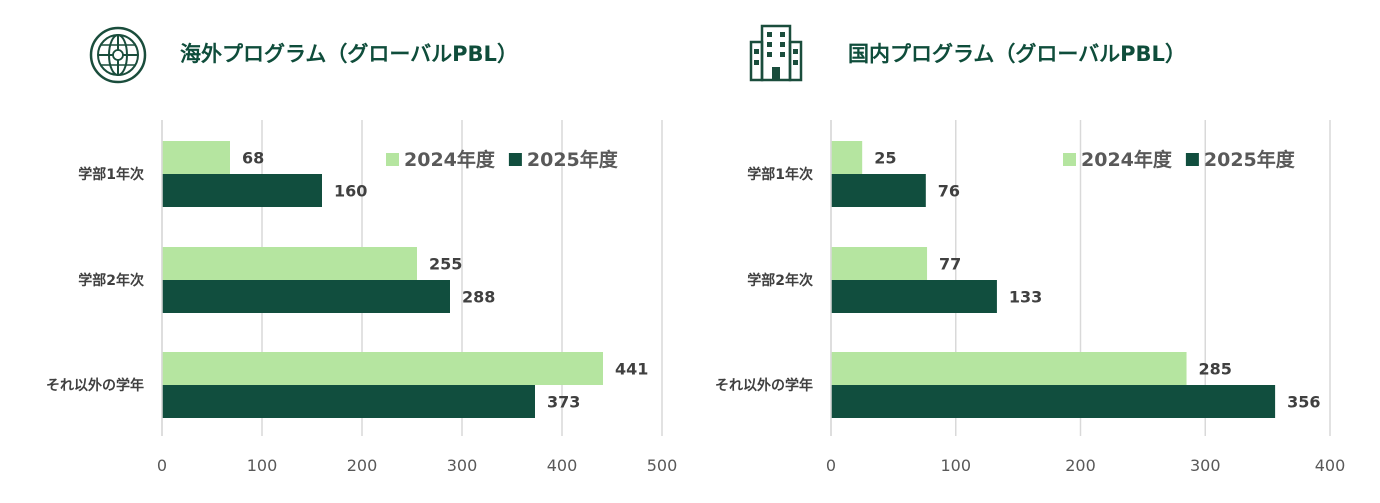  I want to click on data-label: 76, so click(949, 191).